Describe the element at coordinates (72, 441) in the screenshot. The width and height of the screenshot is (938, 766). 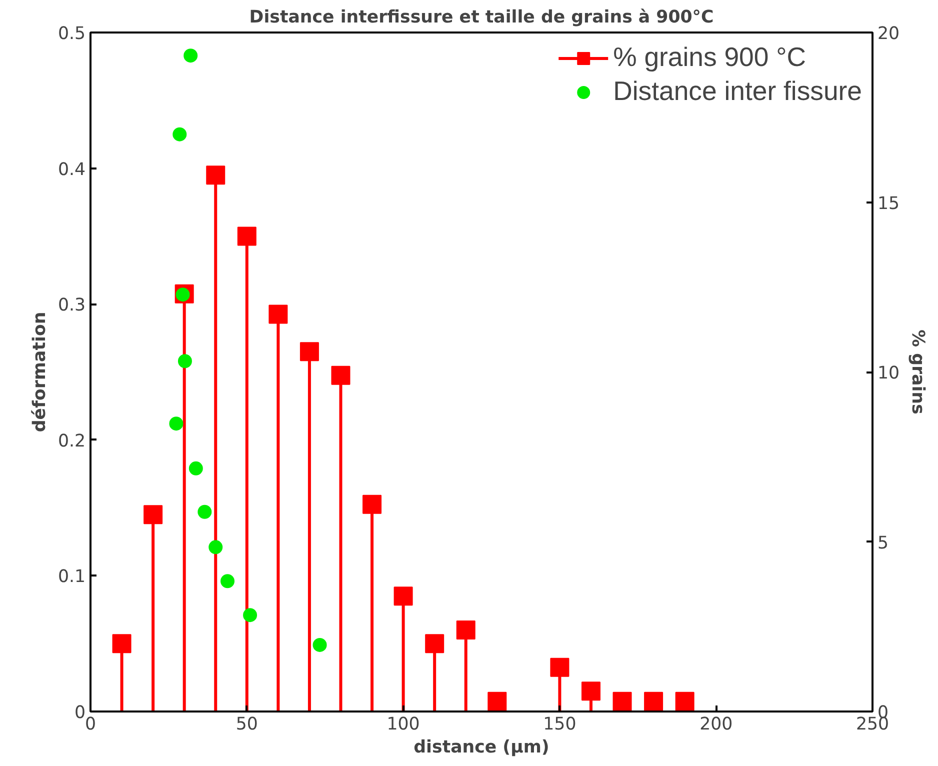
I see `y-tick-label: 0.2` at that location.